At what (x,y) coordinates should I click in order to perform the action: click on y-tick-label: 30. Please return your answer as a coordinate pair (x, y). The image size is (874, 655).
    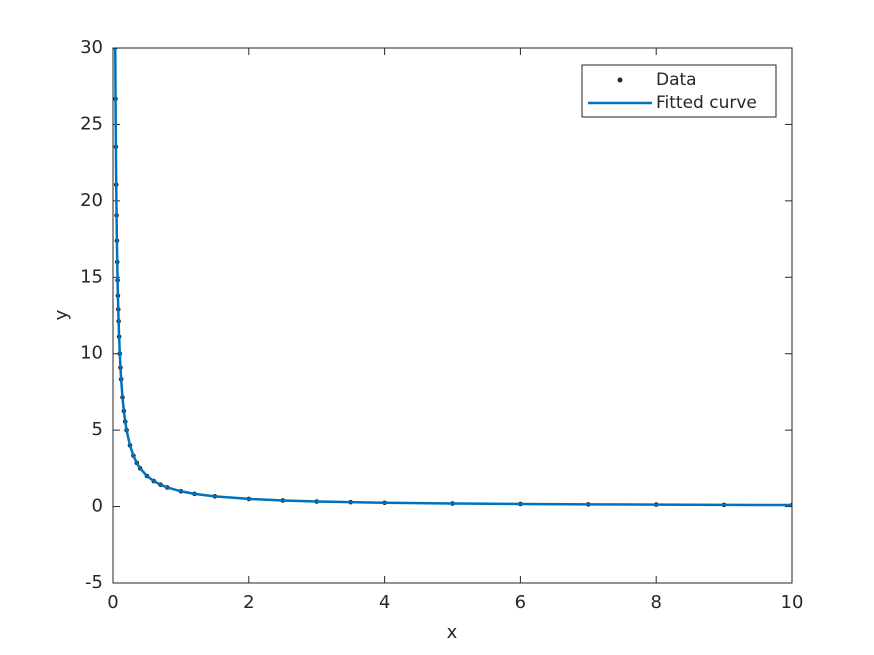
    Looking at the image, I should click on (91, 47).